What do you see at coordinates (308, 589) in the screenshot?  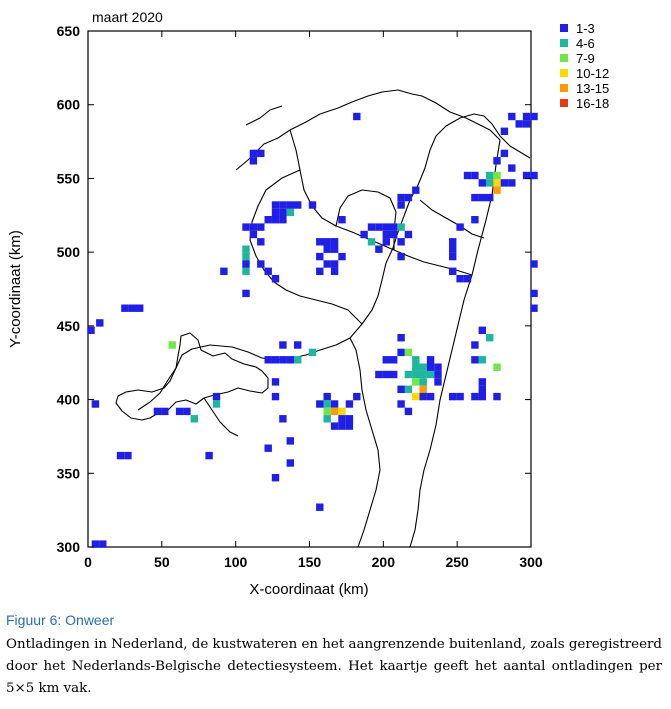 I see `x-axis-label: X-coordinaat (km)` at bounding box center [308, 589].